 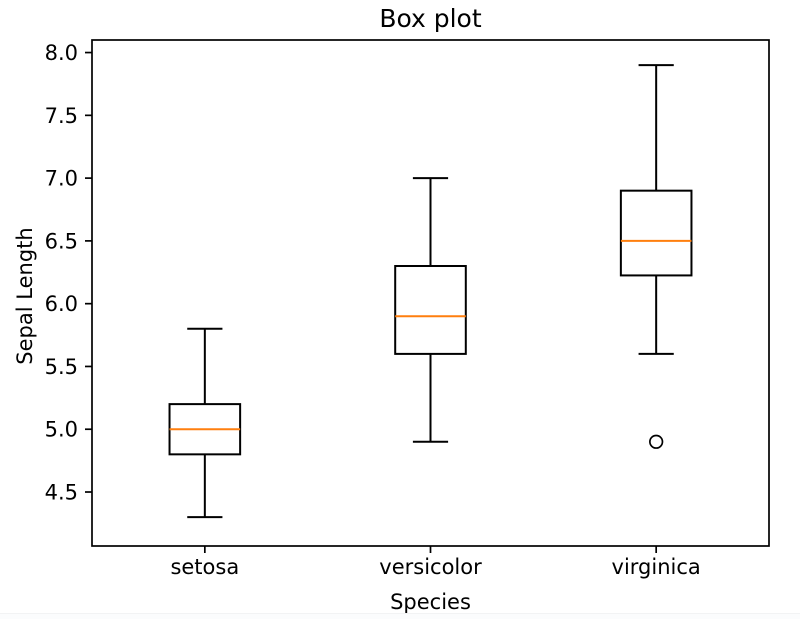 What do you see at coordinates (400, 616) in the screenshot?
I see `window-bottom-edge` at bounding box center [400, 616].